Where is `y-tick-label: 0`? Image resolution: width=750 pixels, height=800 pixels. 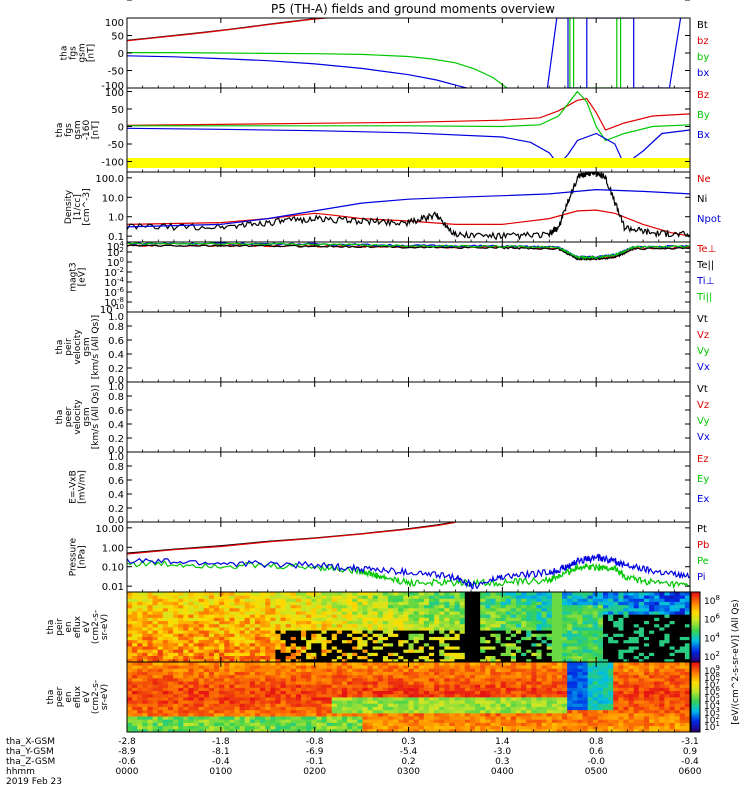
y-tick-label: 0 is located at coordinates (121, 128).